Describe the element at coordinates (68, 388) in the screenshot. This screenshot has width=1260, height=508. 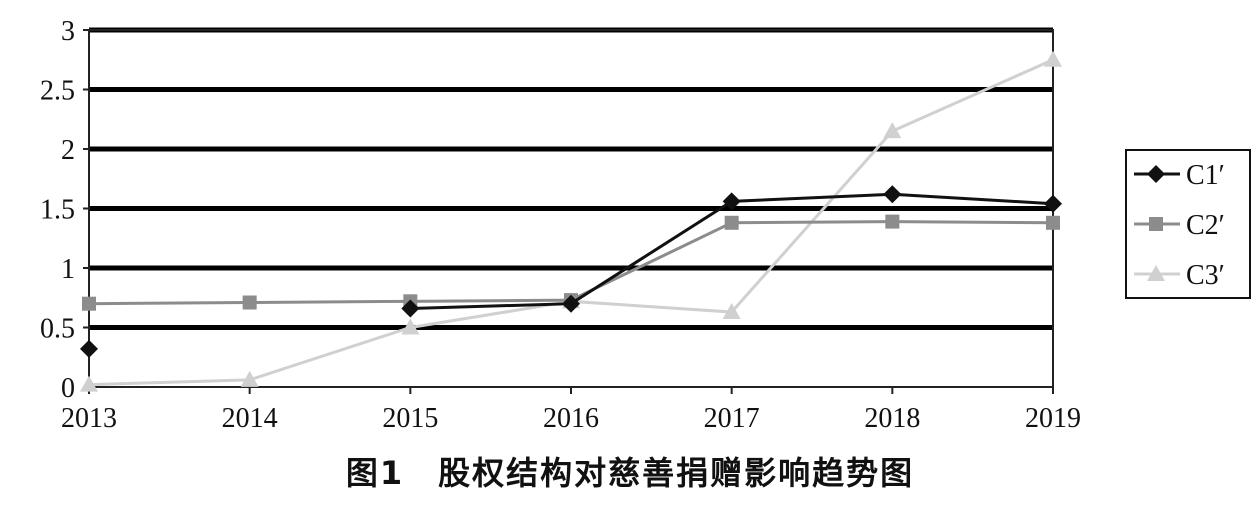
I see `y-tick-label: 0` at that location.